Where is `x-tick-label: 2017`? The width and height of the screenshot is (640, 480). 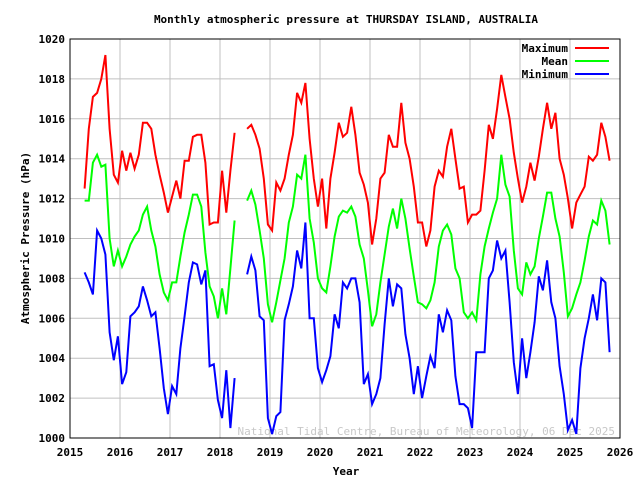
x-tick-label: 2017 is located at coordinates (170, 452).